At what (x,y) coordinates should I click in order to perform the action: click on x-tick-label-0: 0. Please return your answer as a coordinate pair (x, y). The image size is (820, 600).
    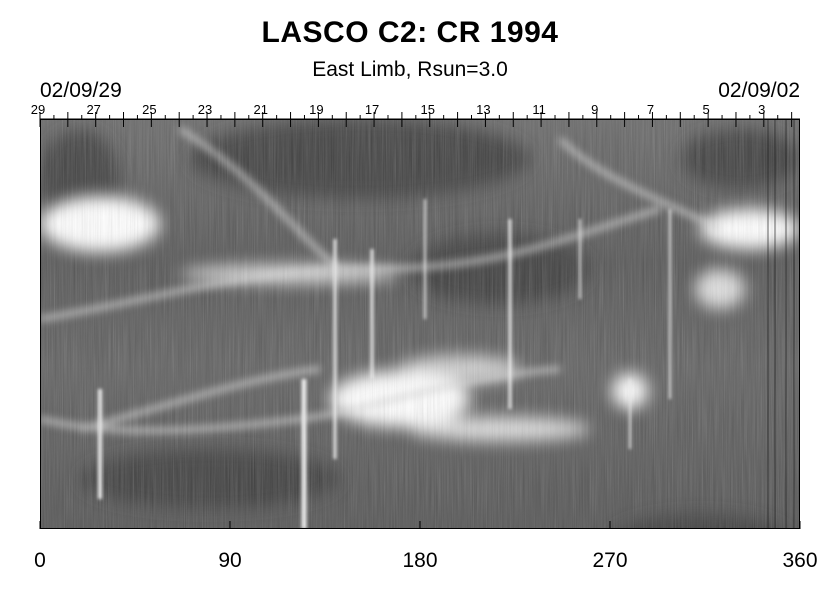
    Looking at the image, I should click on (40, 560).